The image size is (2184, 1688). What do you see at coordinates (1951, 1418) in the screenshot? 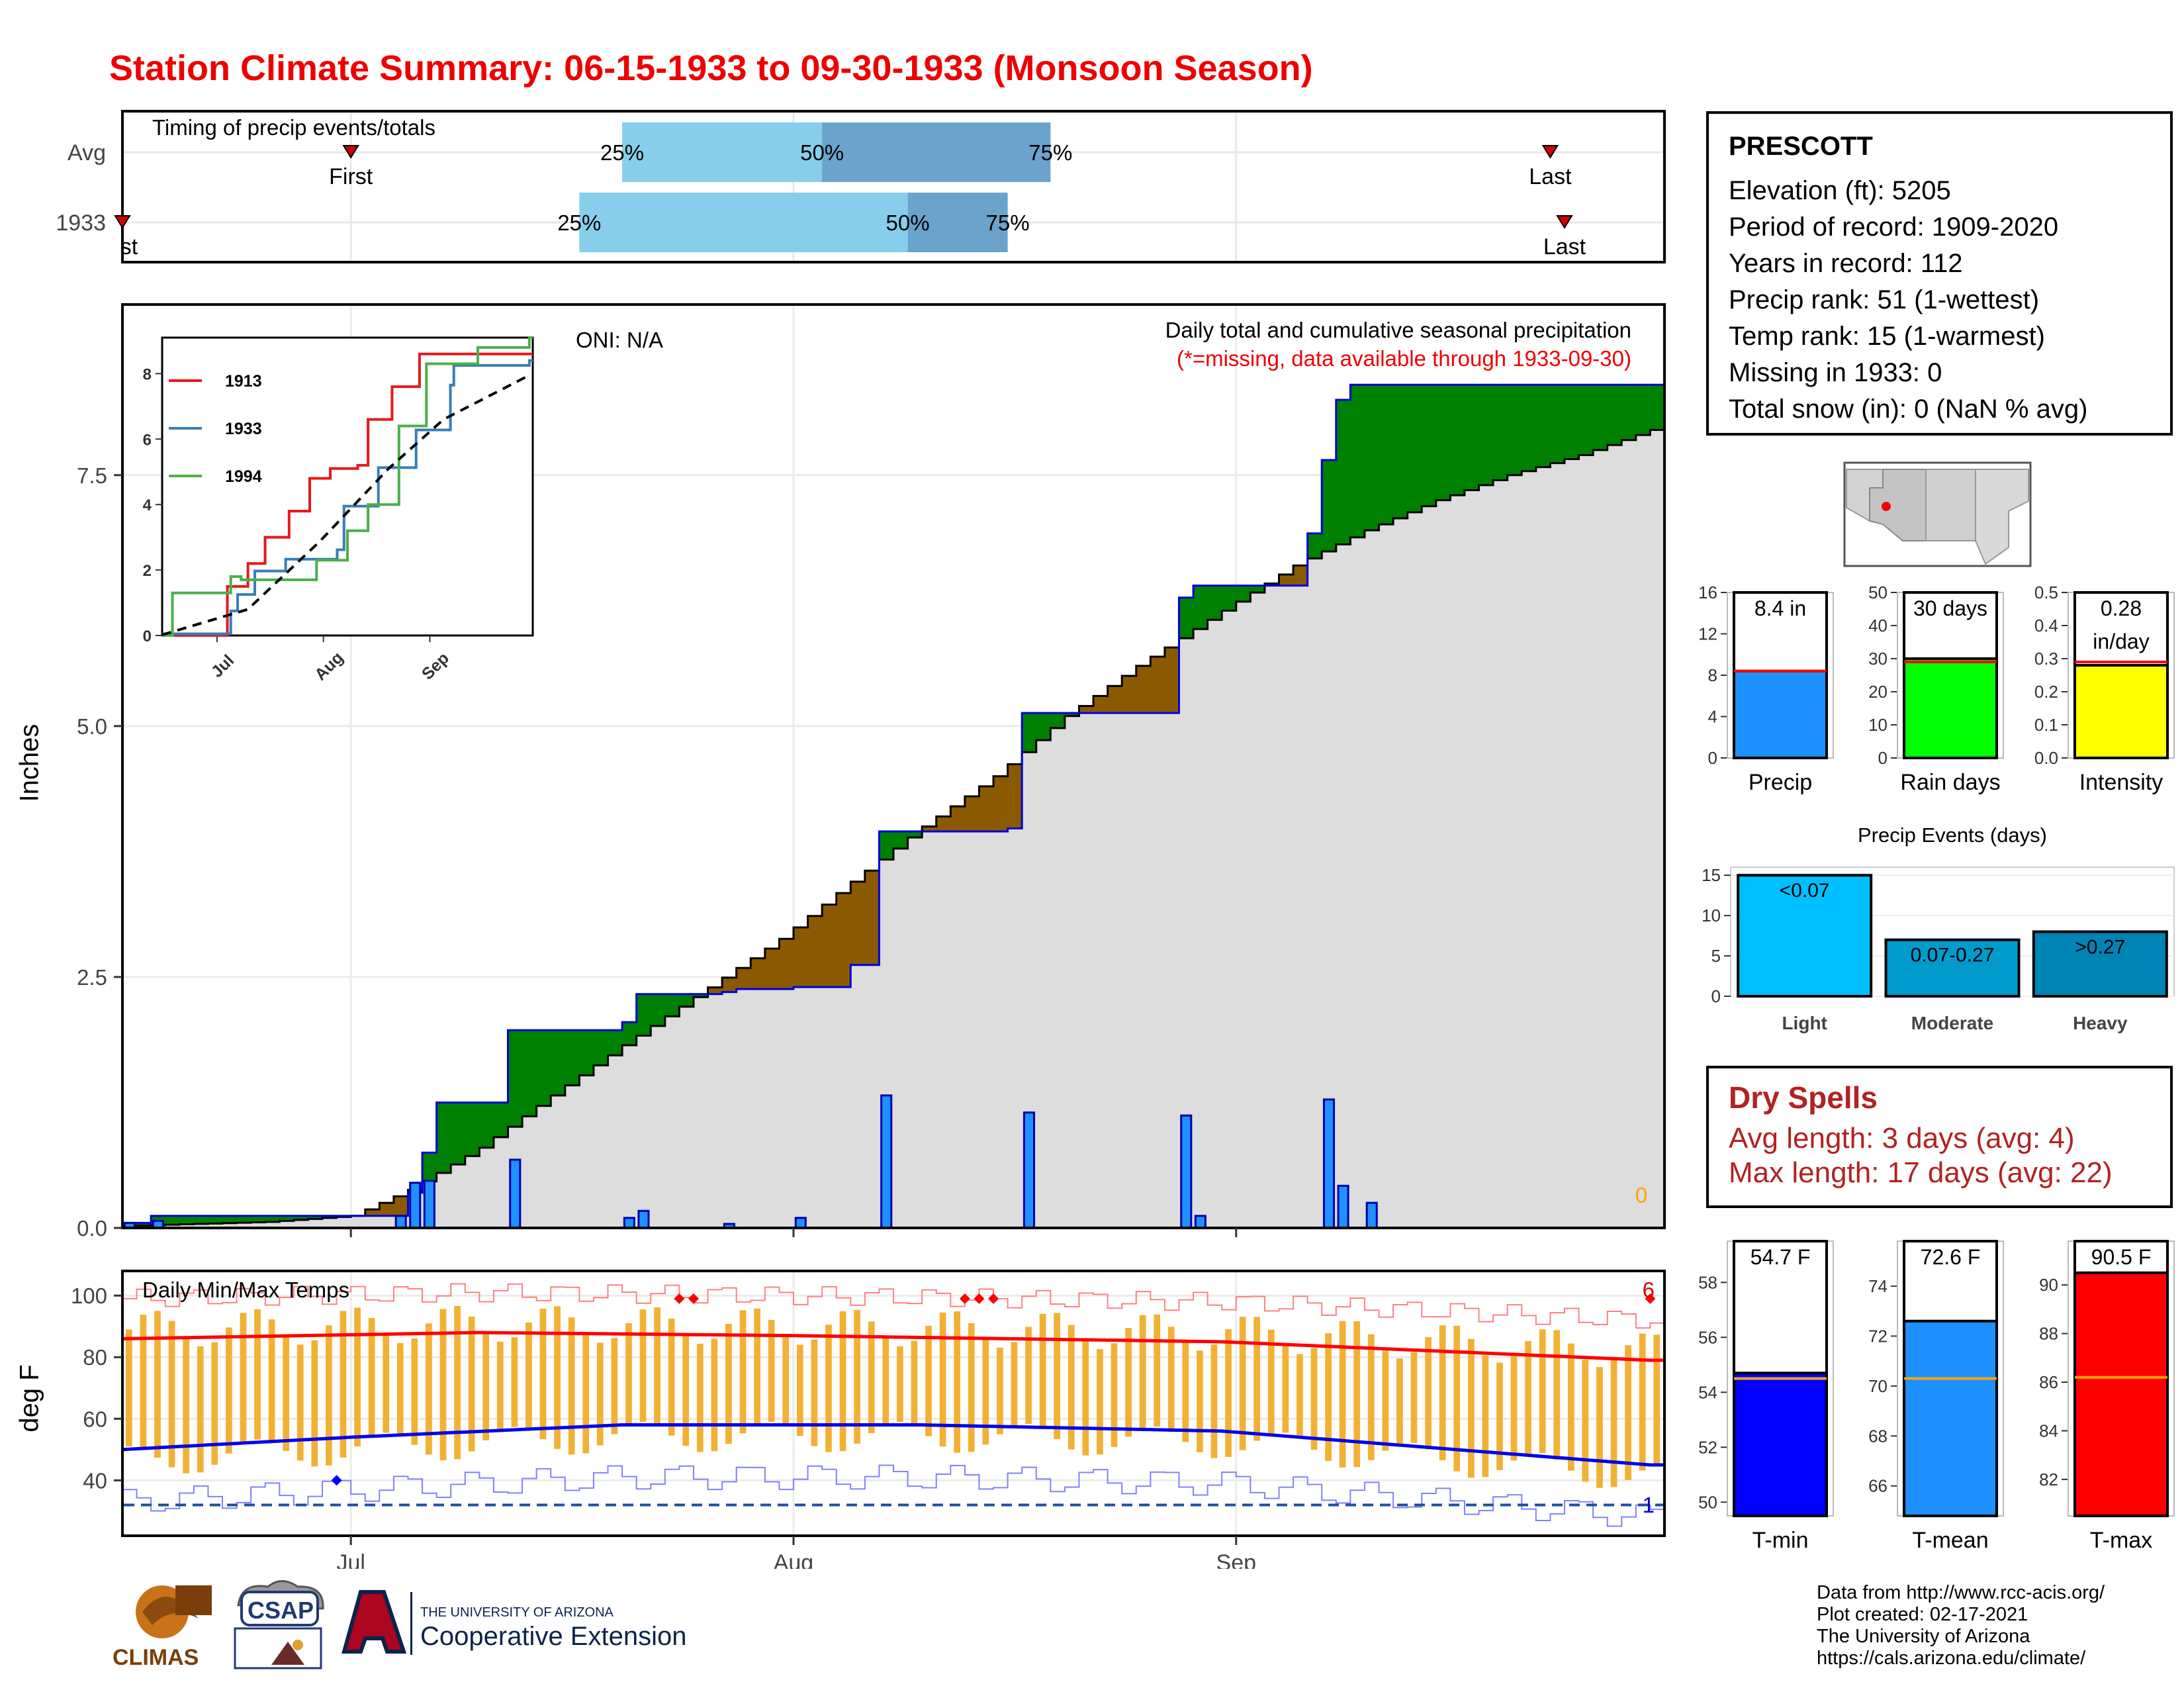
I see `small-value-bar` at bounding box center [1951, 1418].